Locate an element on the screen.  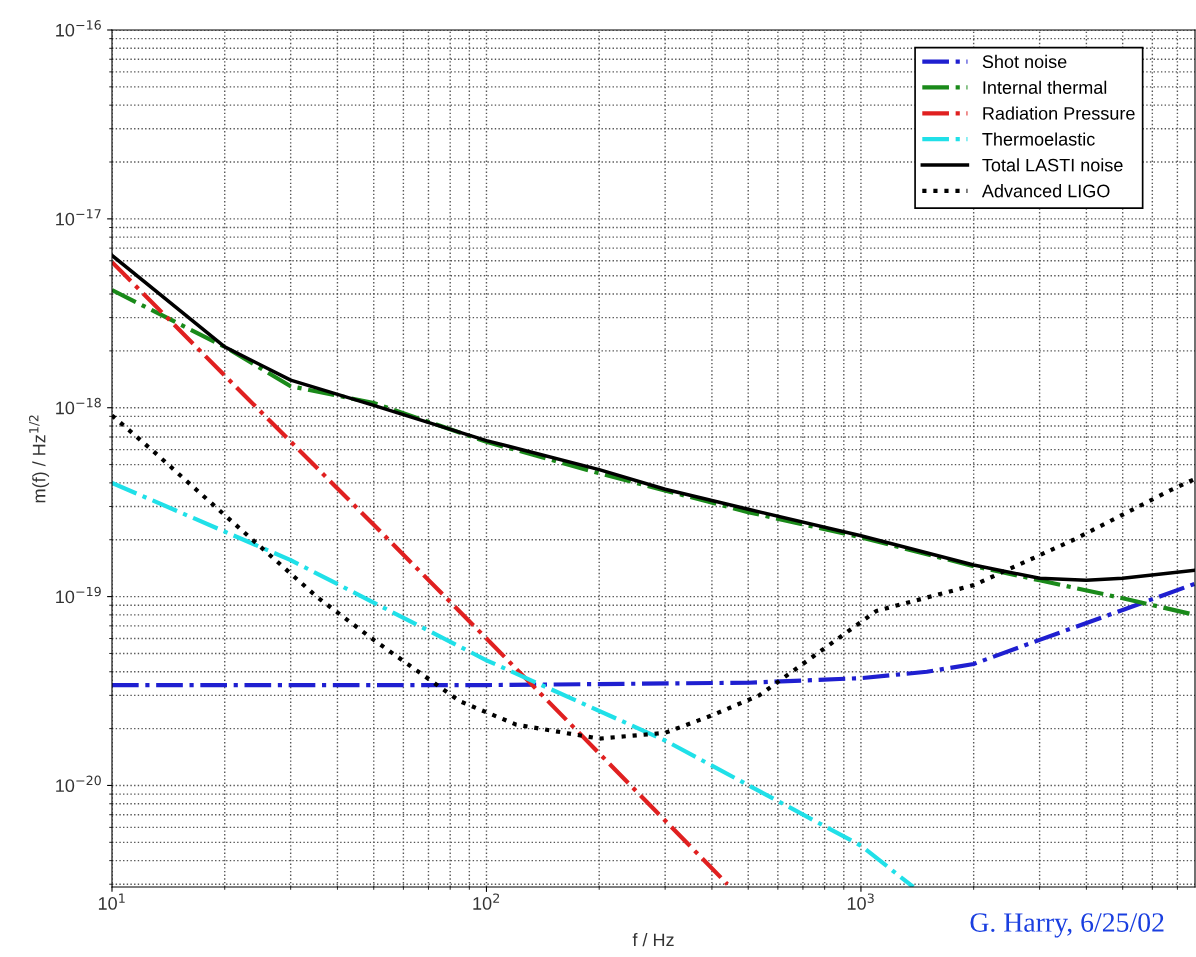
x-tick-label: 10$^{3}$ is located at coordinates (860, 901).